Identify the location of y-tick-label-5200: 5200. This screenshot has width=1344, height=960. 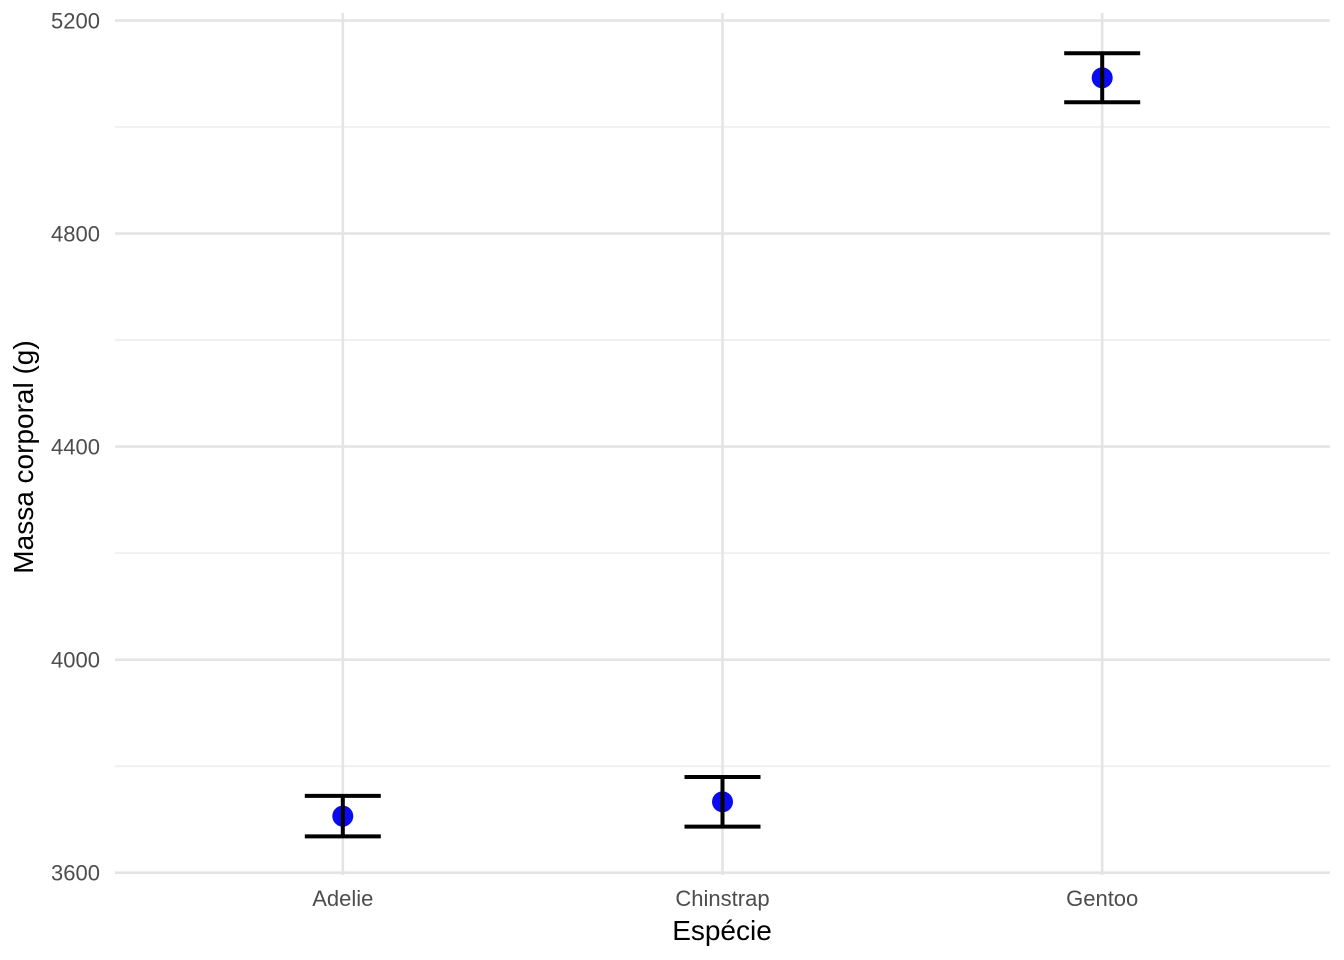
(75, 21).